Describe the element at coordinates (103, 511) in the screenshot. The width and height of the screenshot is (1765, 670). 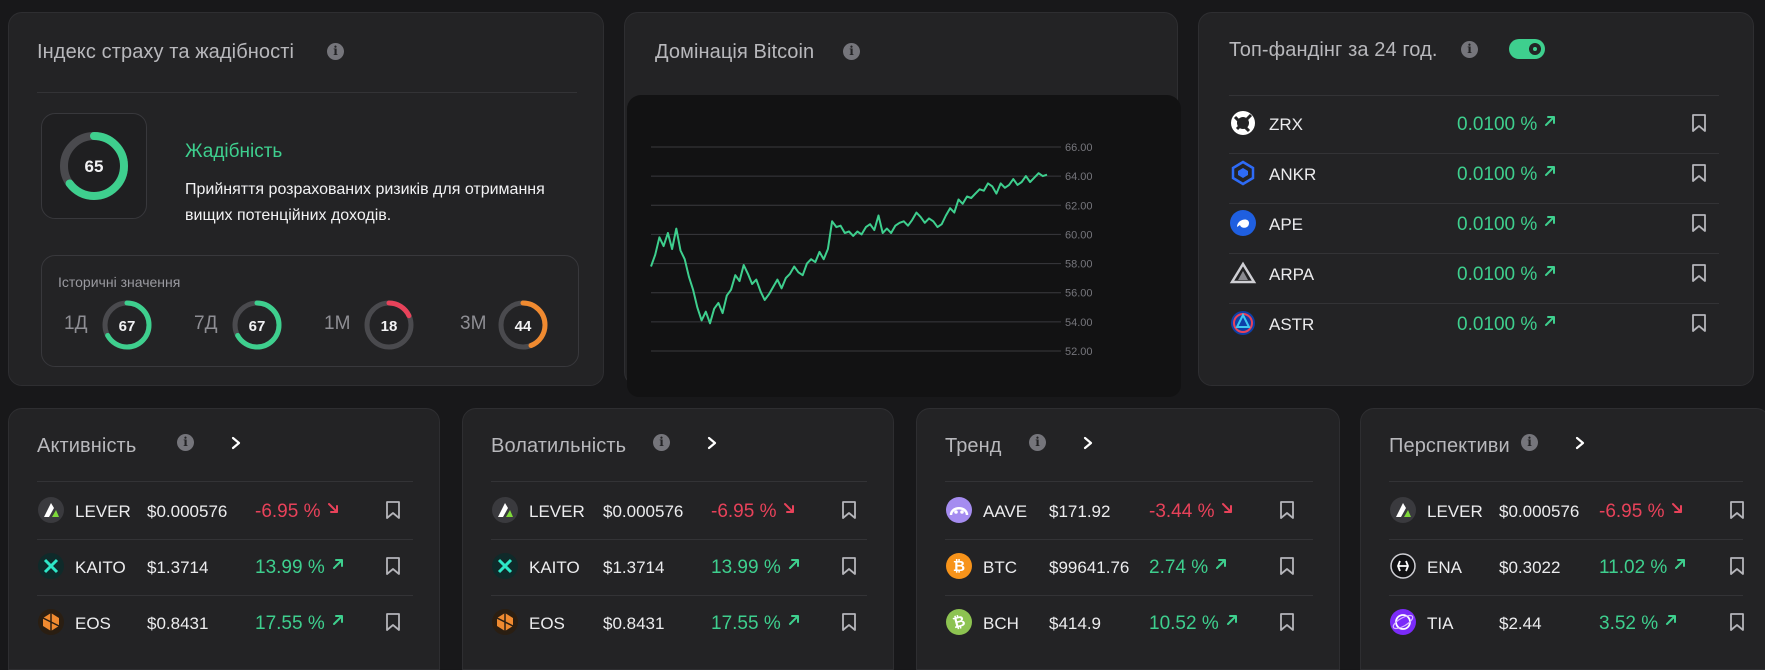
I see `coin-symbol: LEVER` at that location.